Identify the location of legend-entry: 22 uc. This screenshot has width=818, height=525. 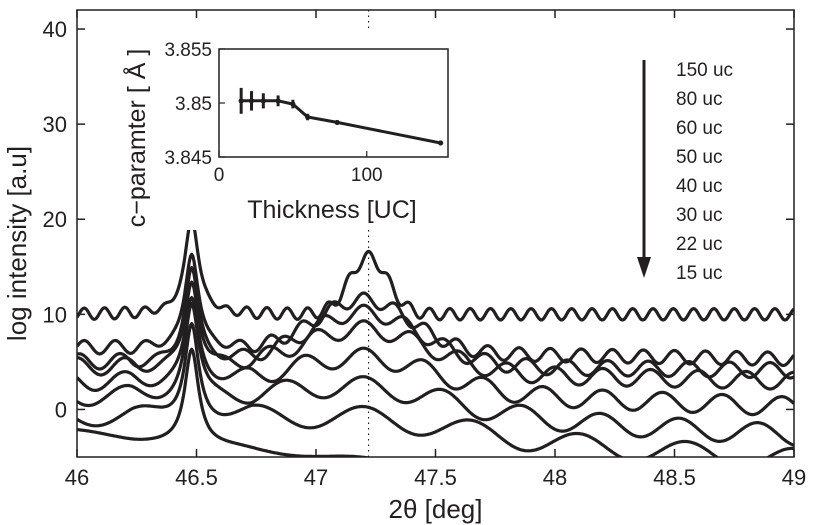
(699, 244).